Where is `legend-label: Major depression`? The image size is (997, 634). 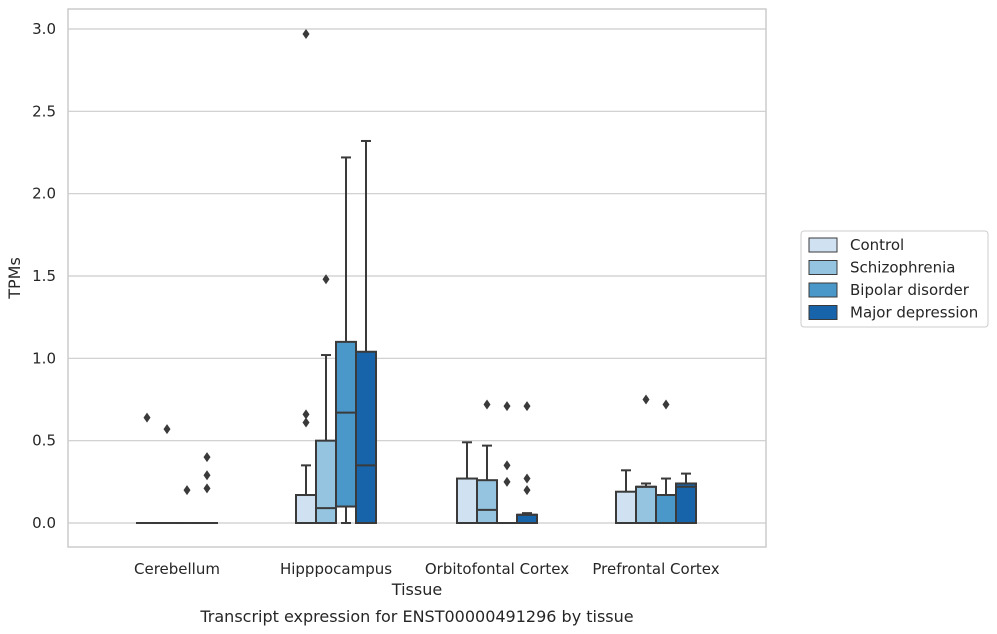 legend-label: Major depression is located at coordinates (914, 313).